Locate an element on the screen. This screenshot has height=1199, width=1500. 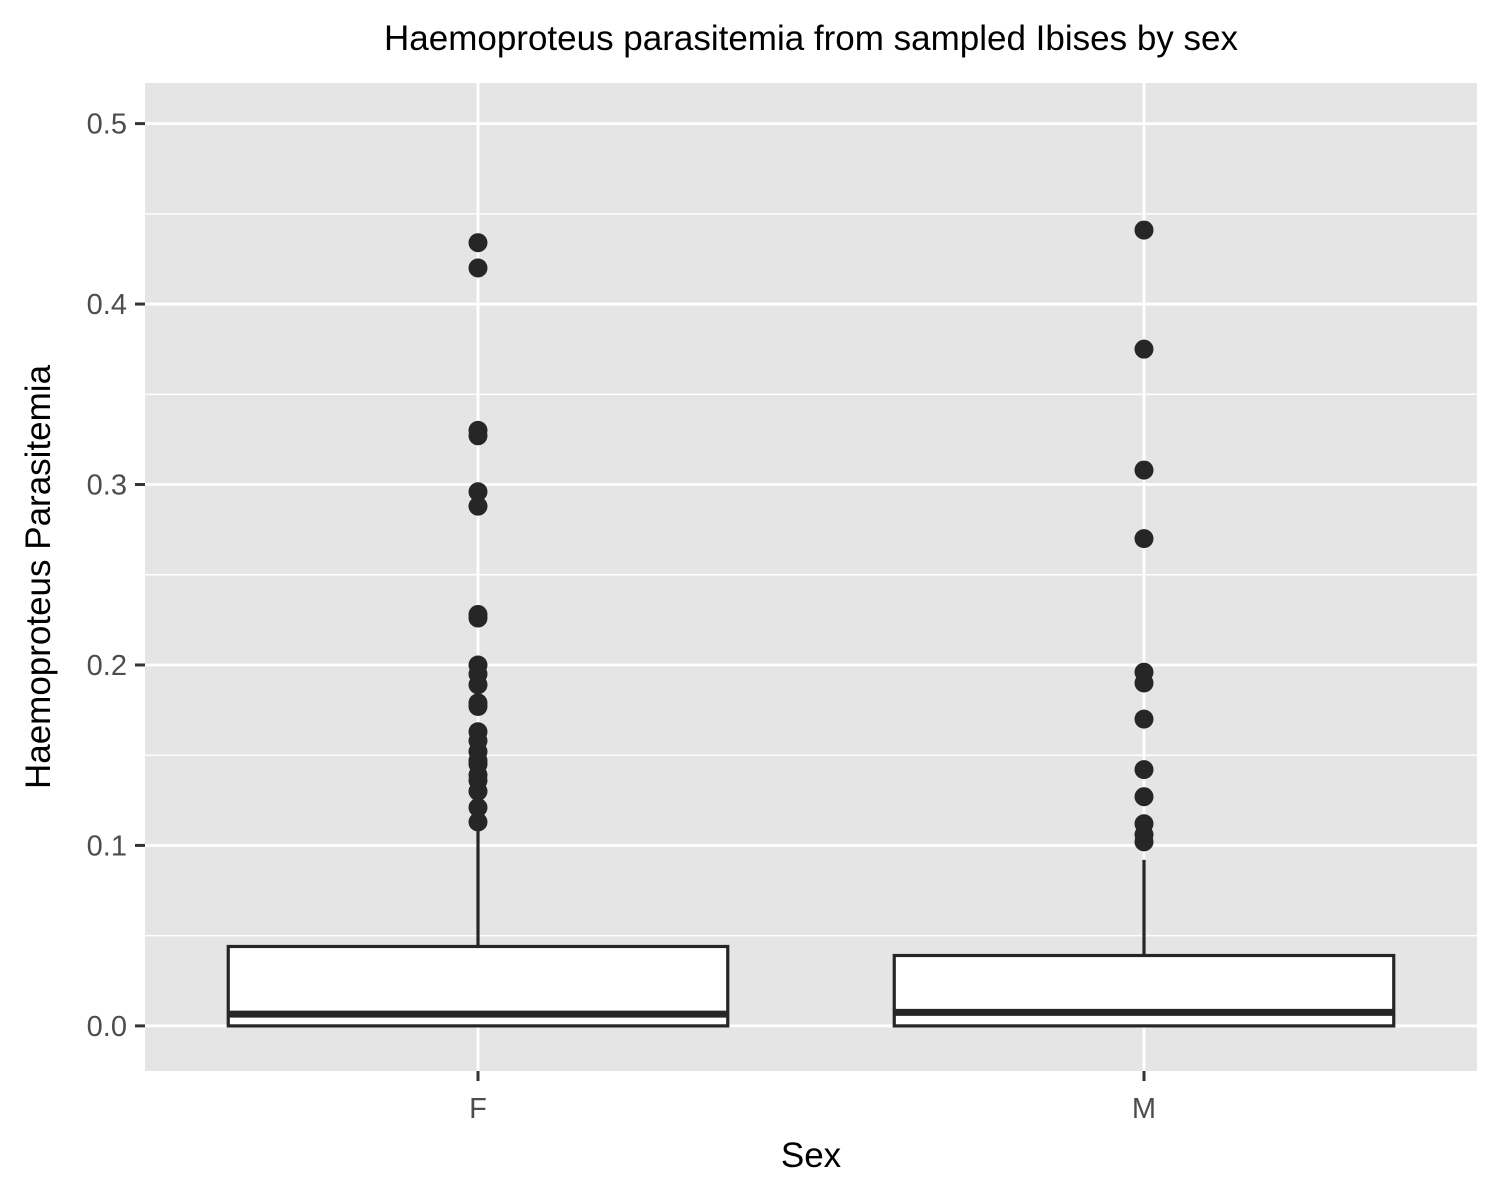
x-tick-label: M is located at coordinates (1144, 1109).